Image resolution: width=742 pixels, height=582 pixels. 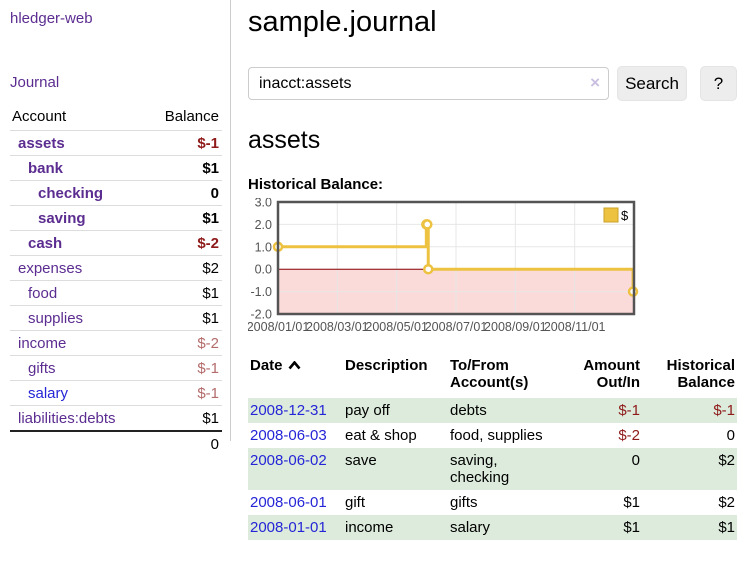 What do you see at coordinates (629, 435) in the screenshot?
I see `transaction-amount: $-2` at bounding box center [629, 435].